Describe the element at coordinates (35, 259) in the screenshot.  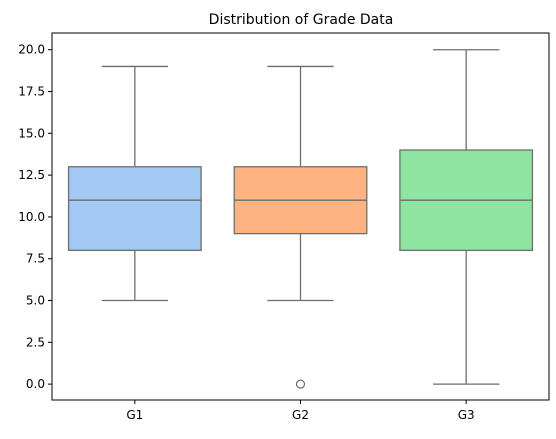
I see `y-tick-label: 7.5` at that location.